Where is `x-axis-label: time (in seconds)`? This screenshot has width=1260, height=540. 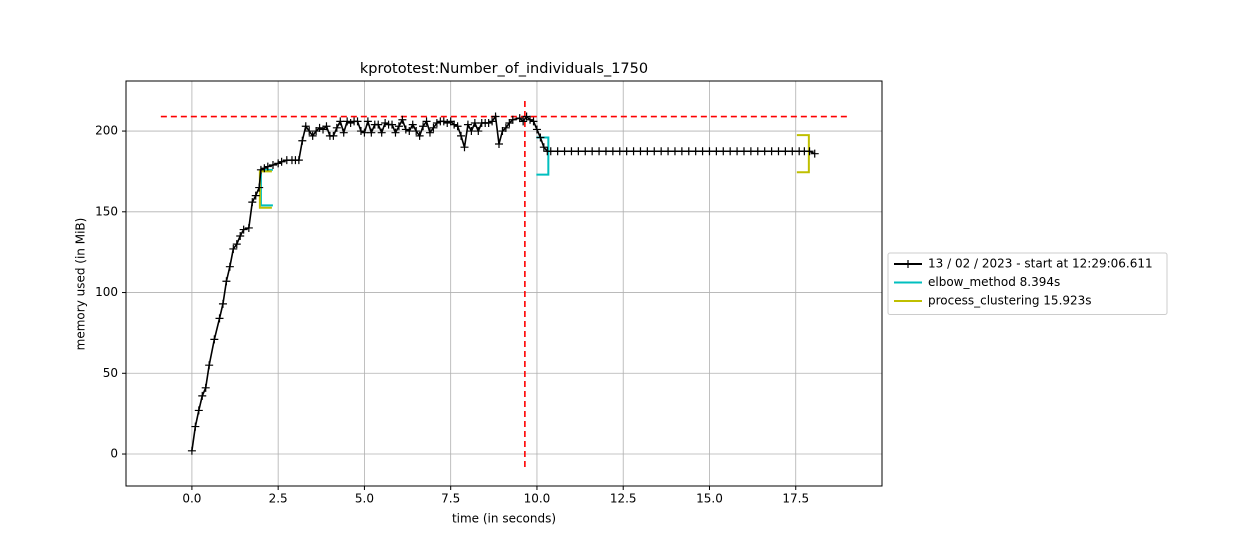
x-axis-label: time (in seconds) is located at coordinates (504, 519).